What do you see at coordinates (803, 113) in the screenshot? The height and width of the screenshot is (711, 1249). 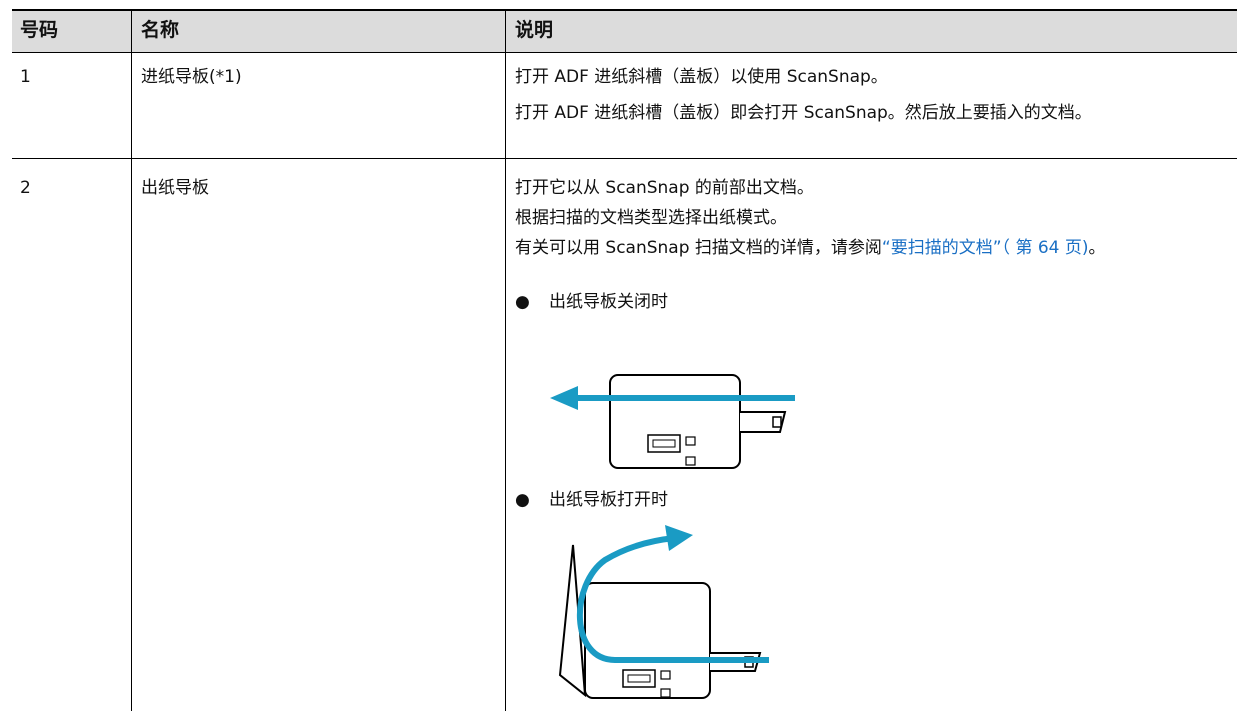 I see `cell-text: 打开 ADF 进纸斜槽（盖板）即会打开 ScanSnap。然后放上要插入的文档。` at bounding box center [803, 113].